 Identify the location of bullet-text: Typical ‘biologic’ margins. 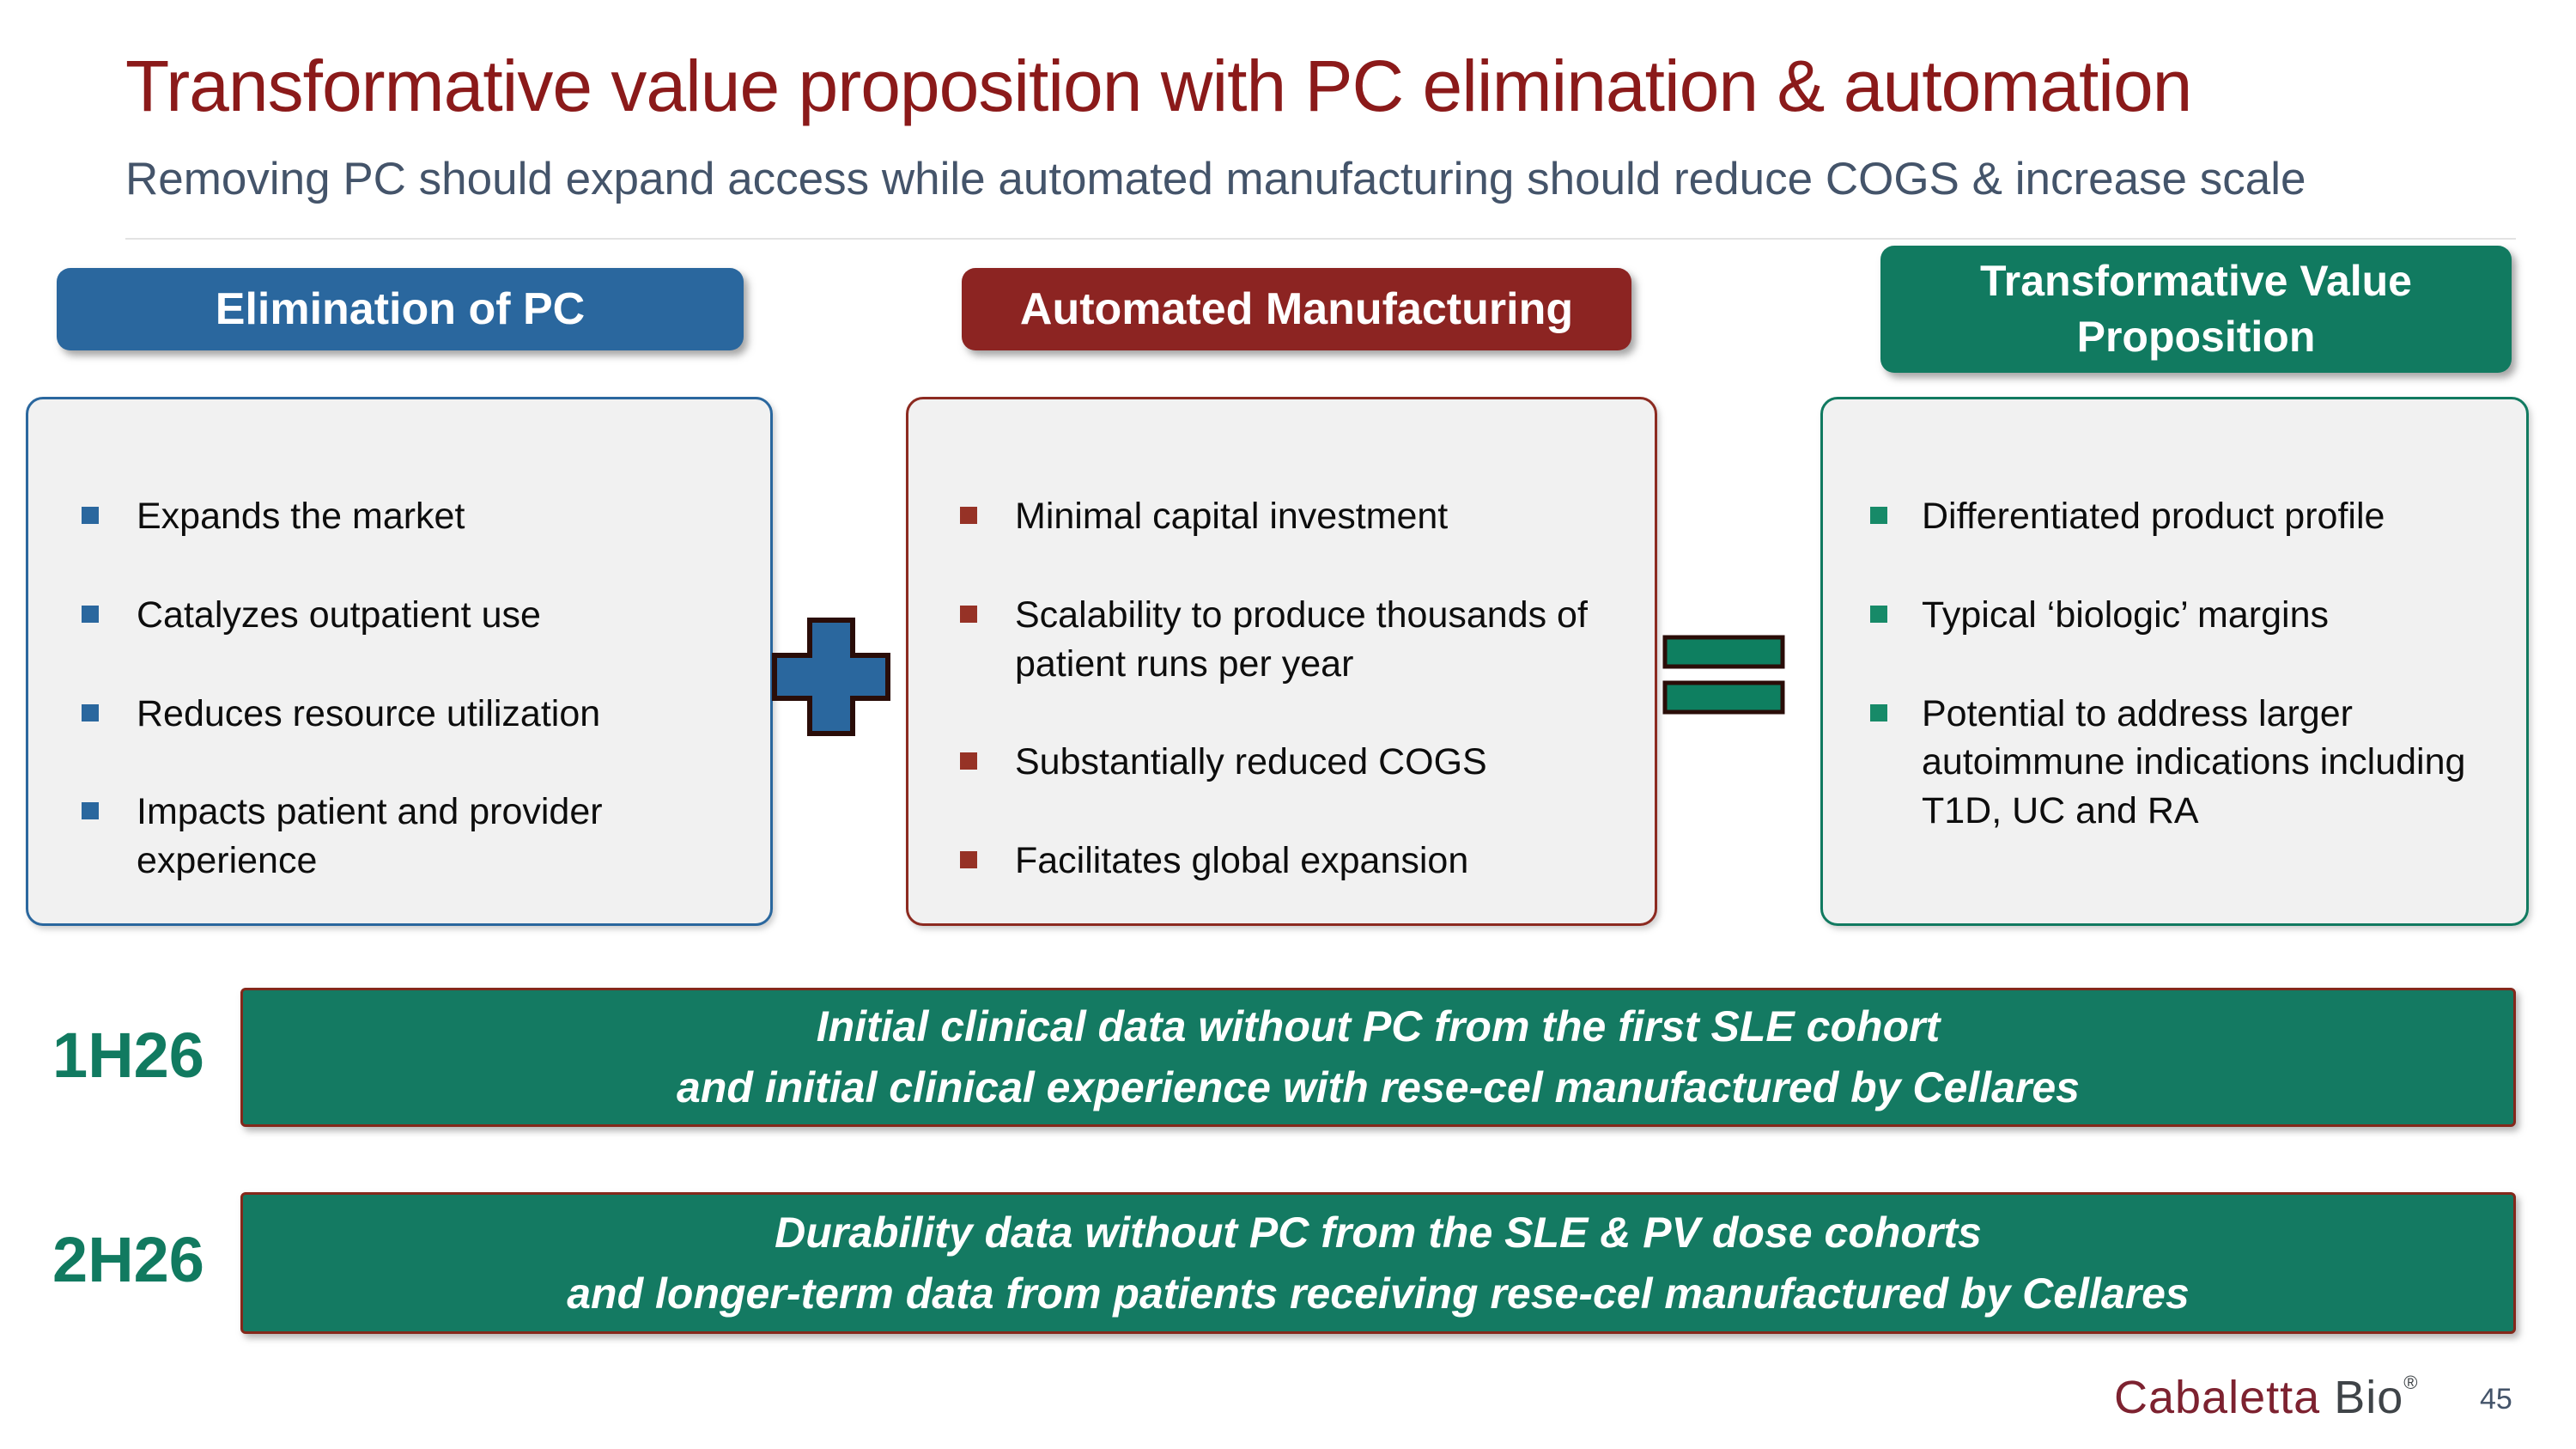
(2126, 615).